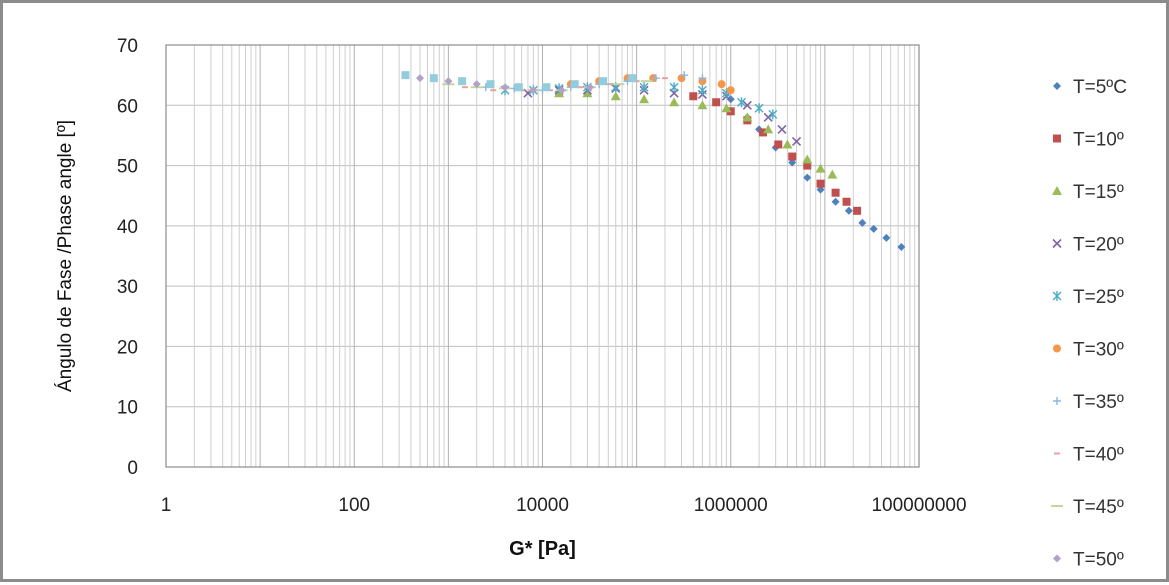 The image size is (1169, 585). I want to click on legend-item: T=10º, so click(1088, 140).